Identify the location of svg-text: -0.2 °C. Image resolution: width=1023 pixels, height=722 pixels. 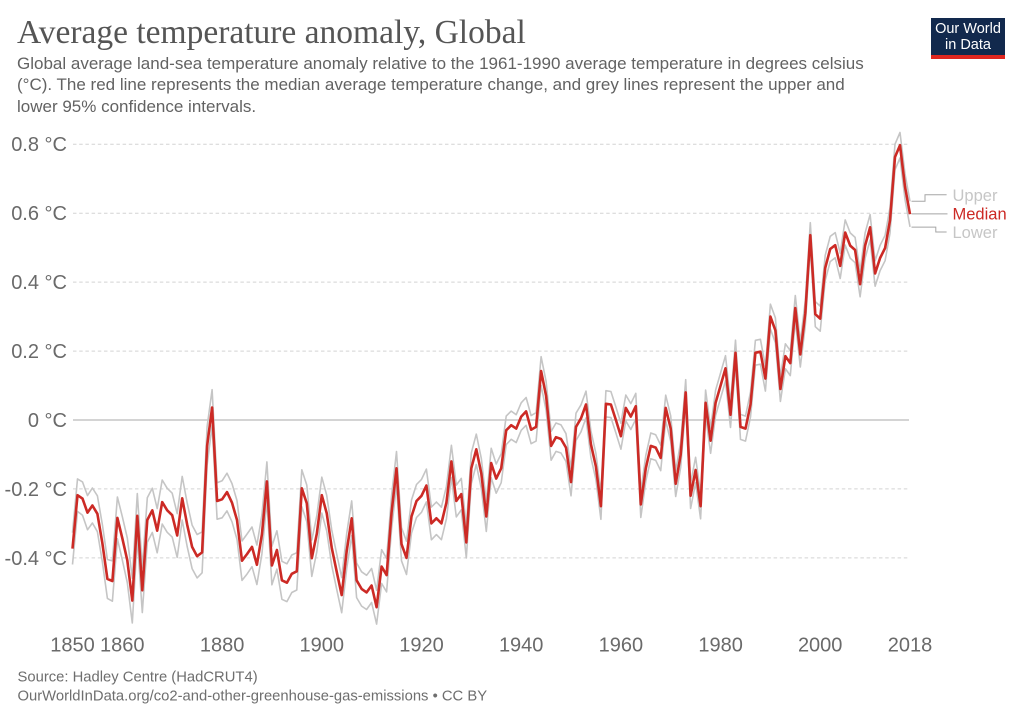
(36, 490).